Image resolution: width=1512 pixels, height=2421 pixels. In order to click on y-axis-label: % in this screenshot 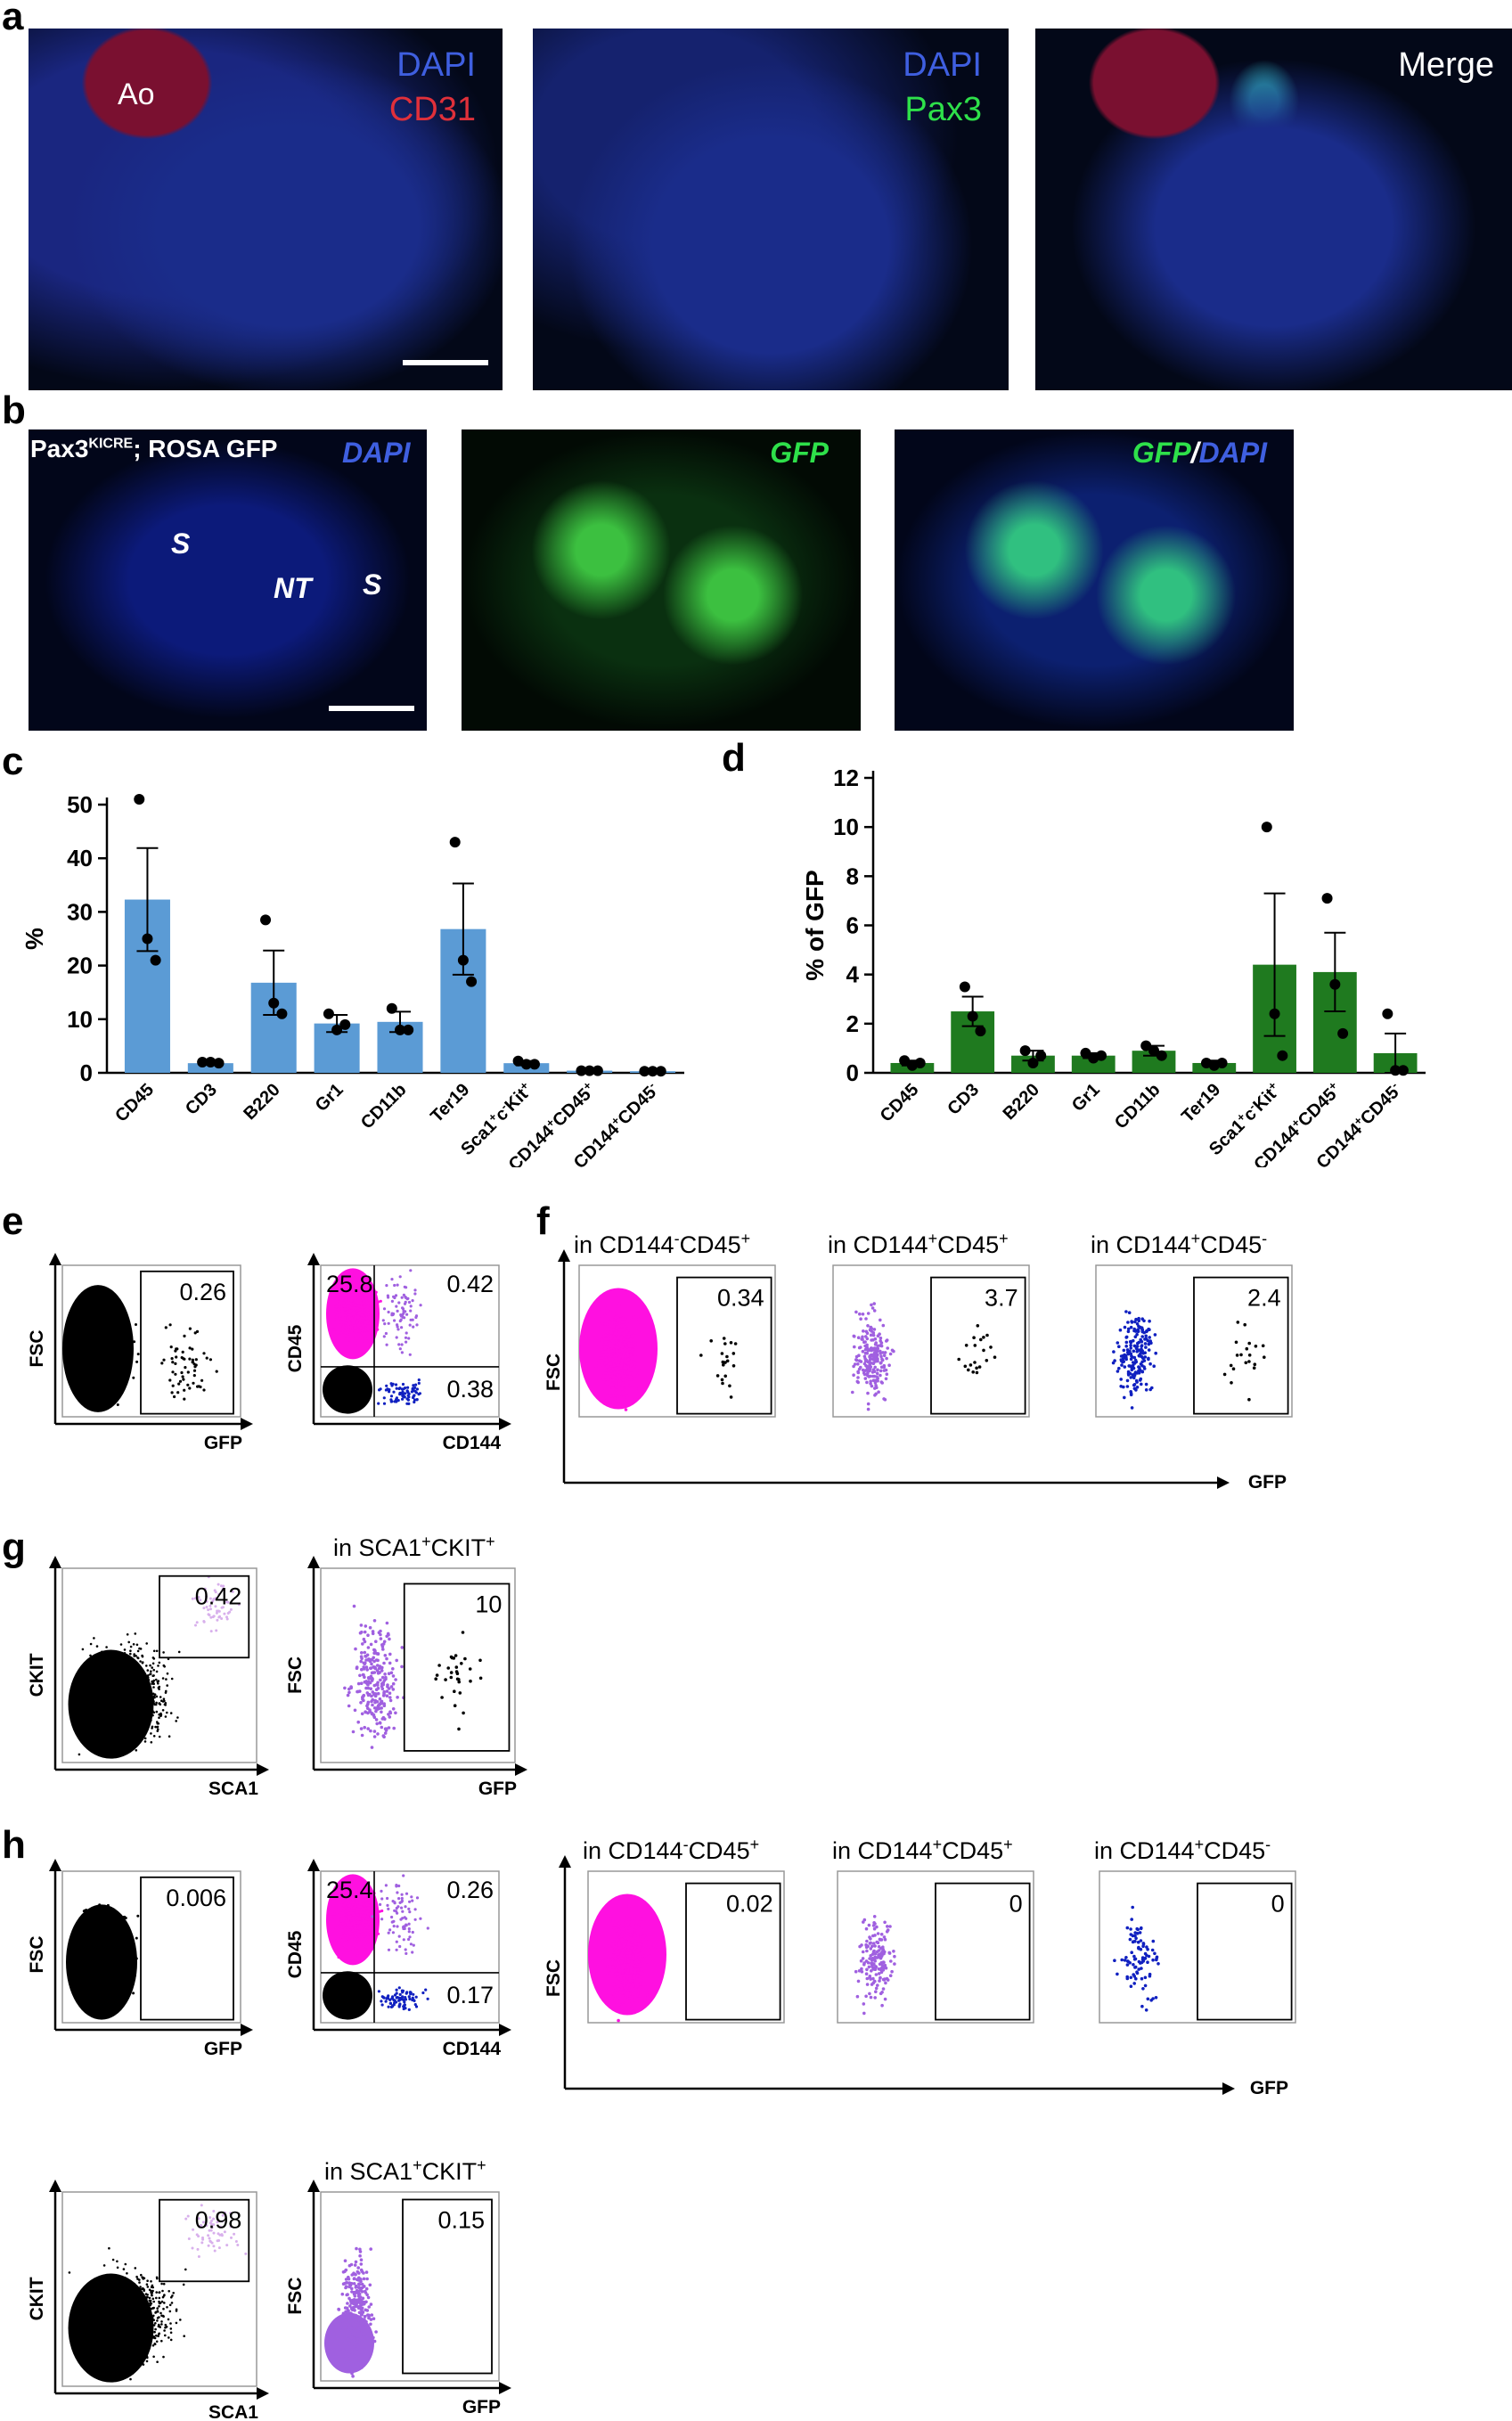, I will do `click(34, 939)`.